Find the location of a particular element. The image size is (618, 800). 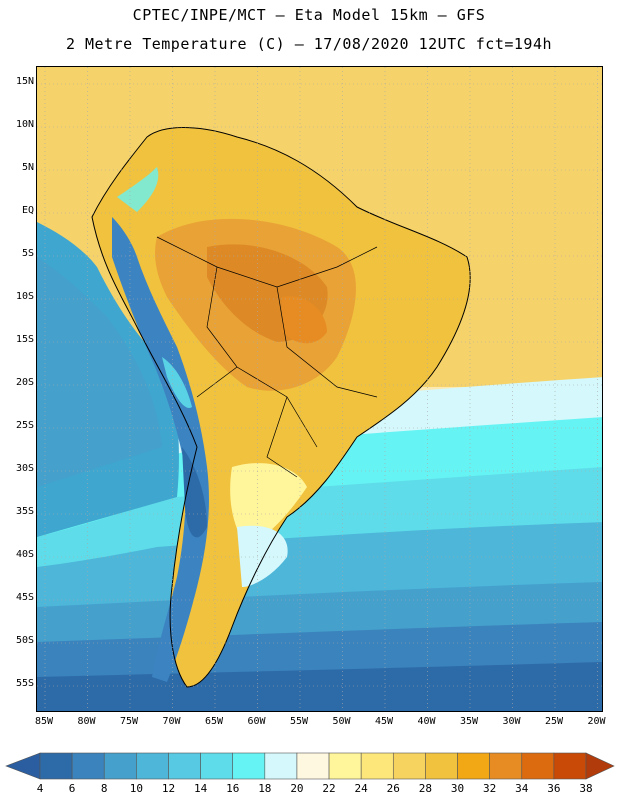

longitude-label: 55W is located at coordinates (299, 721).